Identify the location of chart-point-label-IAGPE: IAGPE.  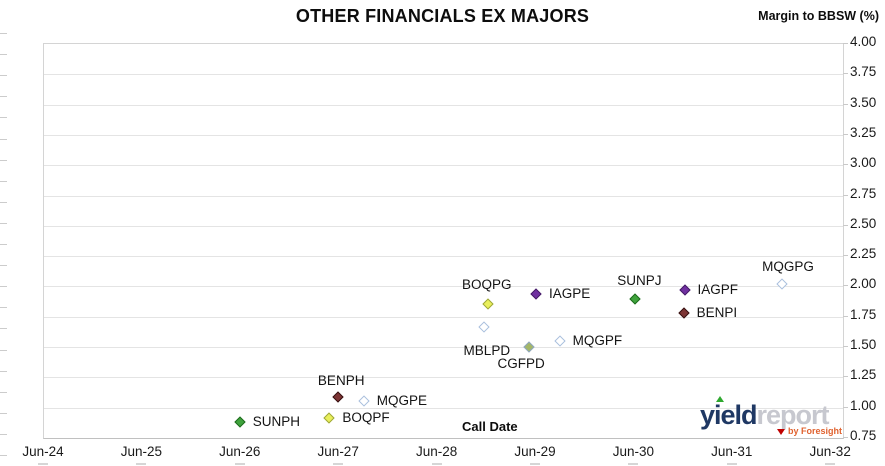
(569, 293).